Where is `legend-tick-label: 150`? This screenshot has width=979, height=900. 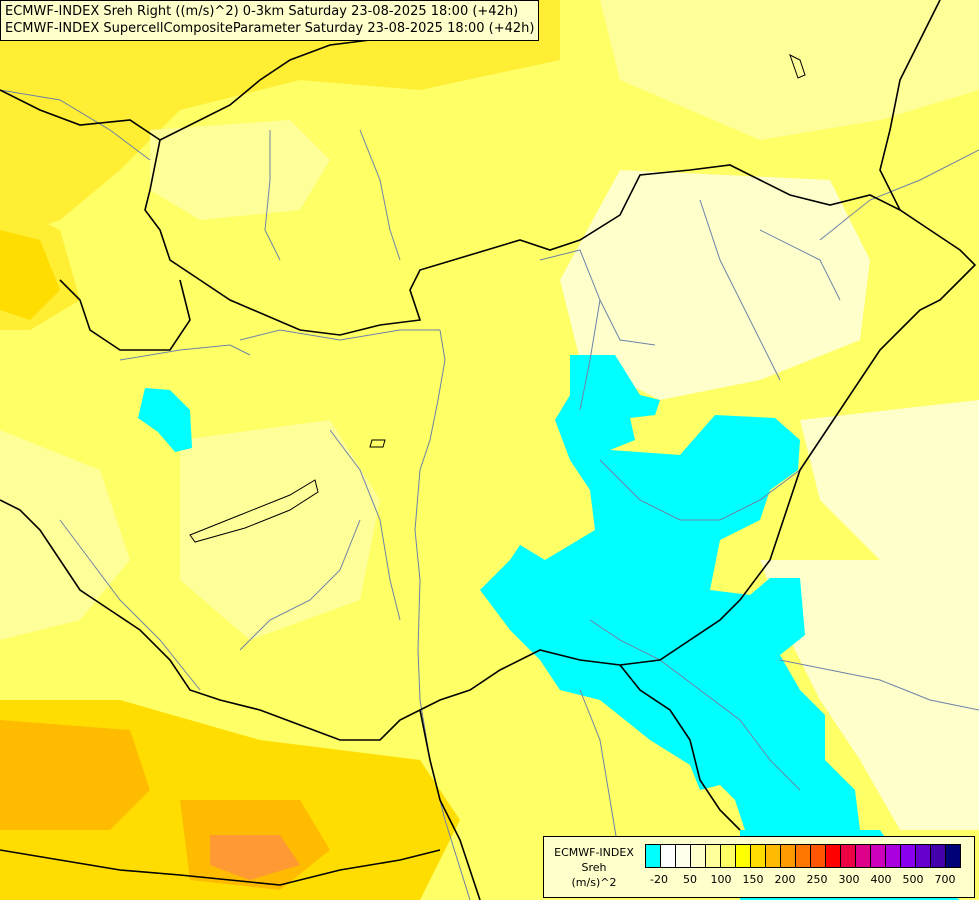 legend-tick-label: 150 is located at coordinates (753, 879).